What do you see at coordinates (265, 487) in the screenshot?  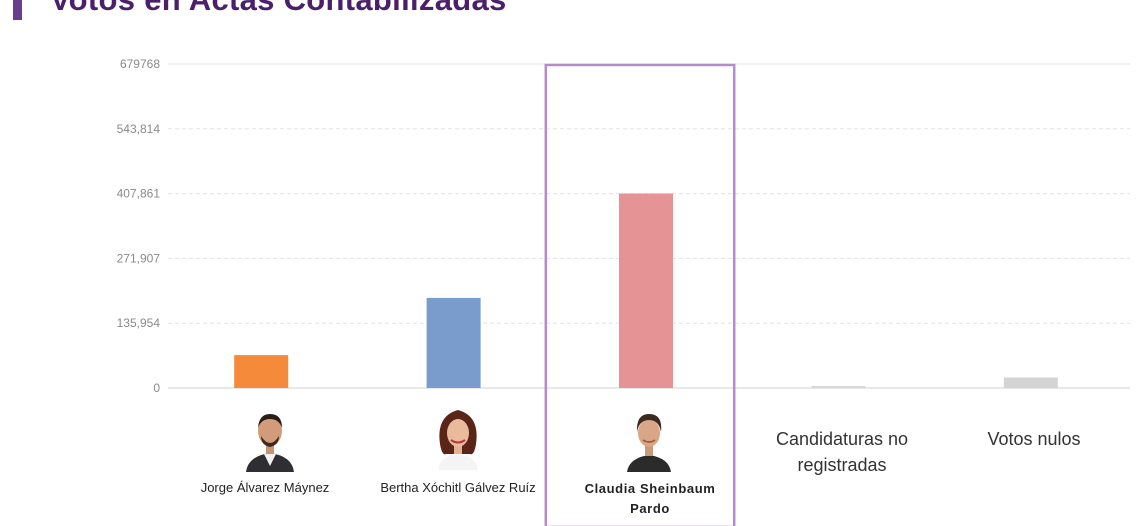 I see `label-alvarez: Jorge Álvarez Máynez` at bounding box center [265, 487].